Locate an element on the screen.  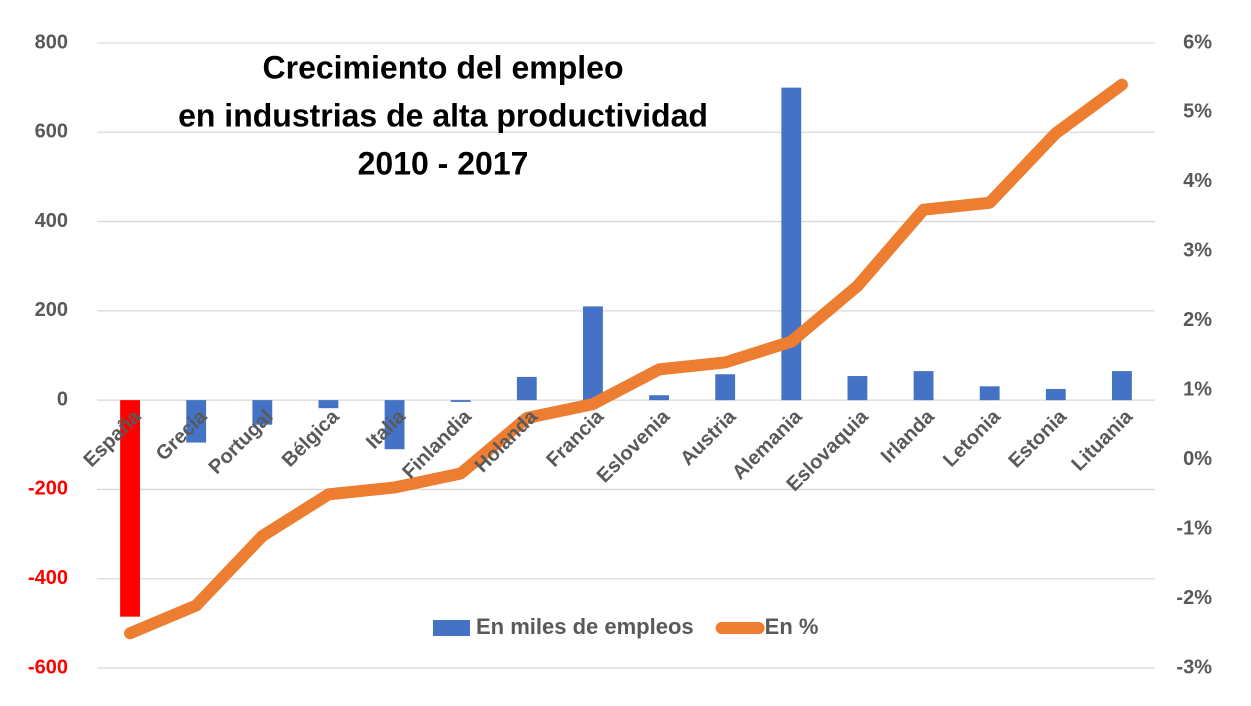
x-tick-label: Portugal is located at coordinates (241, 442).